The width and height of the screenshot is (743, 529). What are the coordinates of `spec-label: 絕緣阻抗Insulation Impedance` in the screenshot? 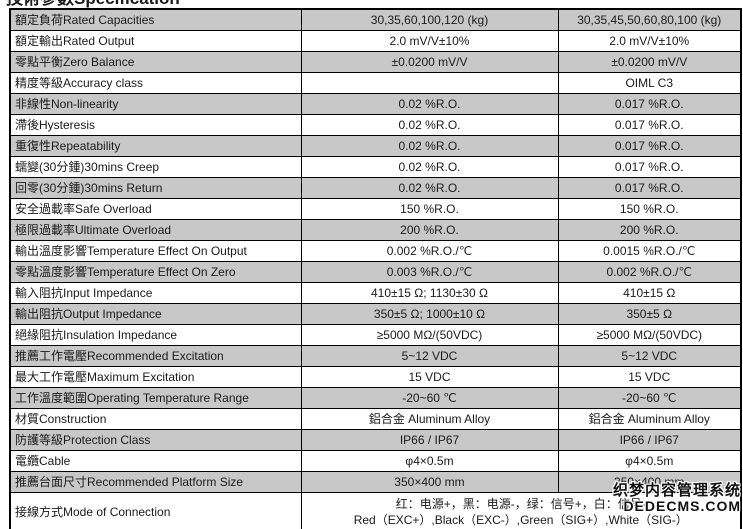 It's located at (155, 335).